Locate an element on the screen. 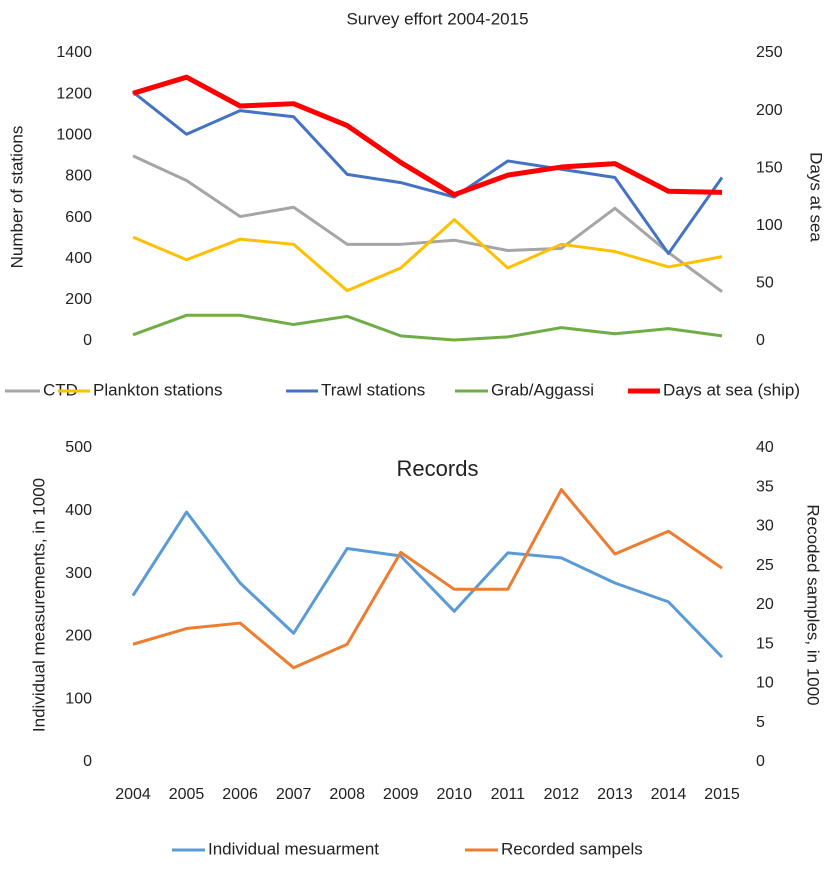 The width and height of the screenshot is (832, 869). x-tick-label: 2015 is located at coordinates (722, 794).